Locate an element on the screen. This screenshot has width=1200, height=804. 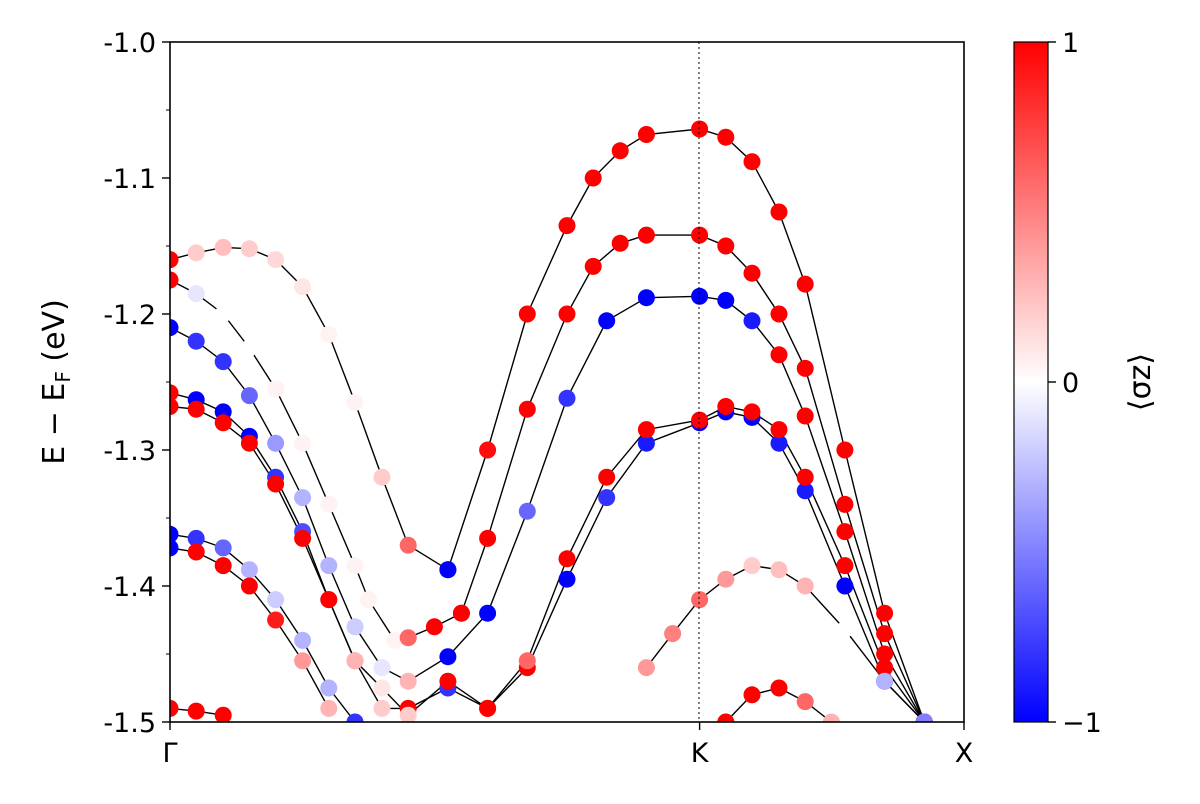
y-axis-ticks: -1.0 -1.1 -1.2 -1.3 -1.4 -1.5 is located at coordinates (136, 383).